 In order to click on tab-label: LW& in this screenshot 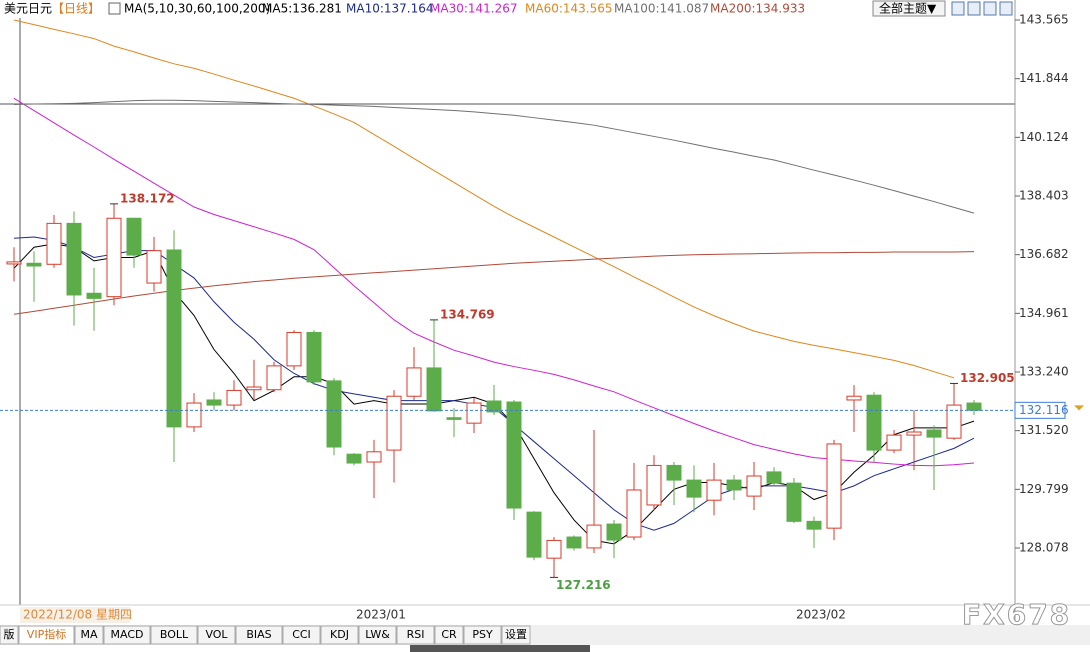, I will do `click(377, 634)`.